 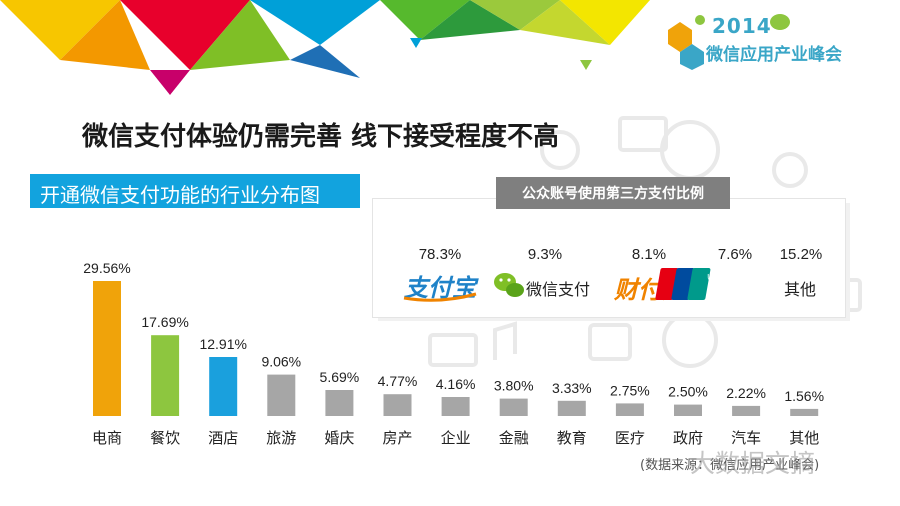 I want to click on category-label-4: 婚庆, so click(x=339, y=438).